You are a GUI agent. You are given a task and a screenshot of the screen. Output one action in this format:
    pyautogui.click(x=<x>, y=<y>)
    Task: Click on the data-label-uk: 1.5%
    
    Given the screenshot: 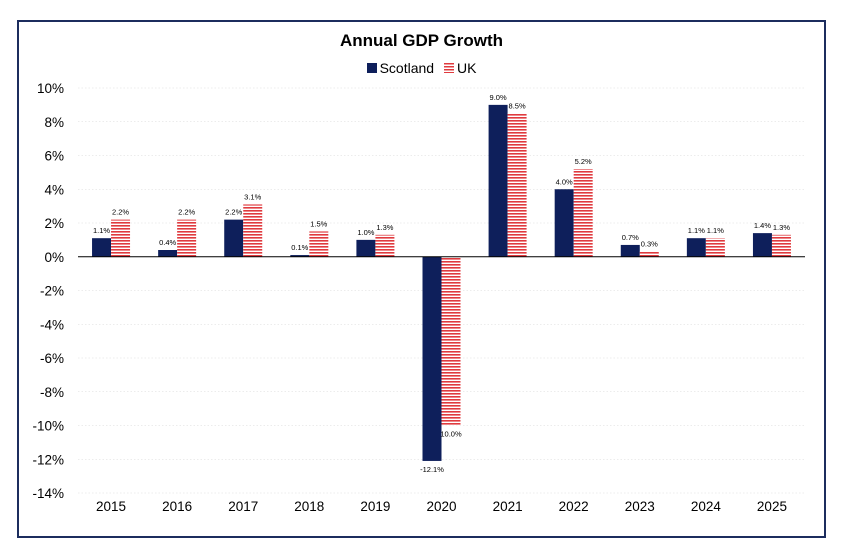 What is the action you would take?
    pyautogui.click(x=318, y=223)
    